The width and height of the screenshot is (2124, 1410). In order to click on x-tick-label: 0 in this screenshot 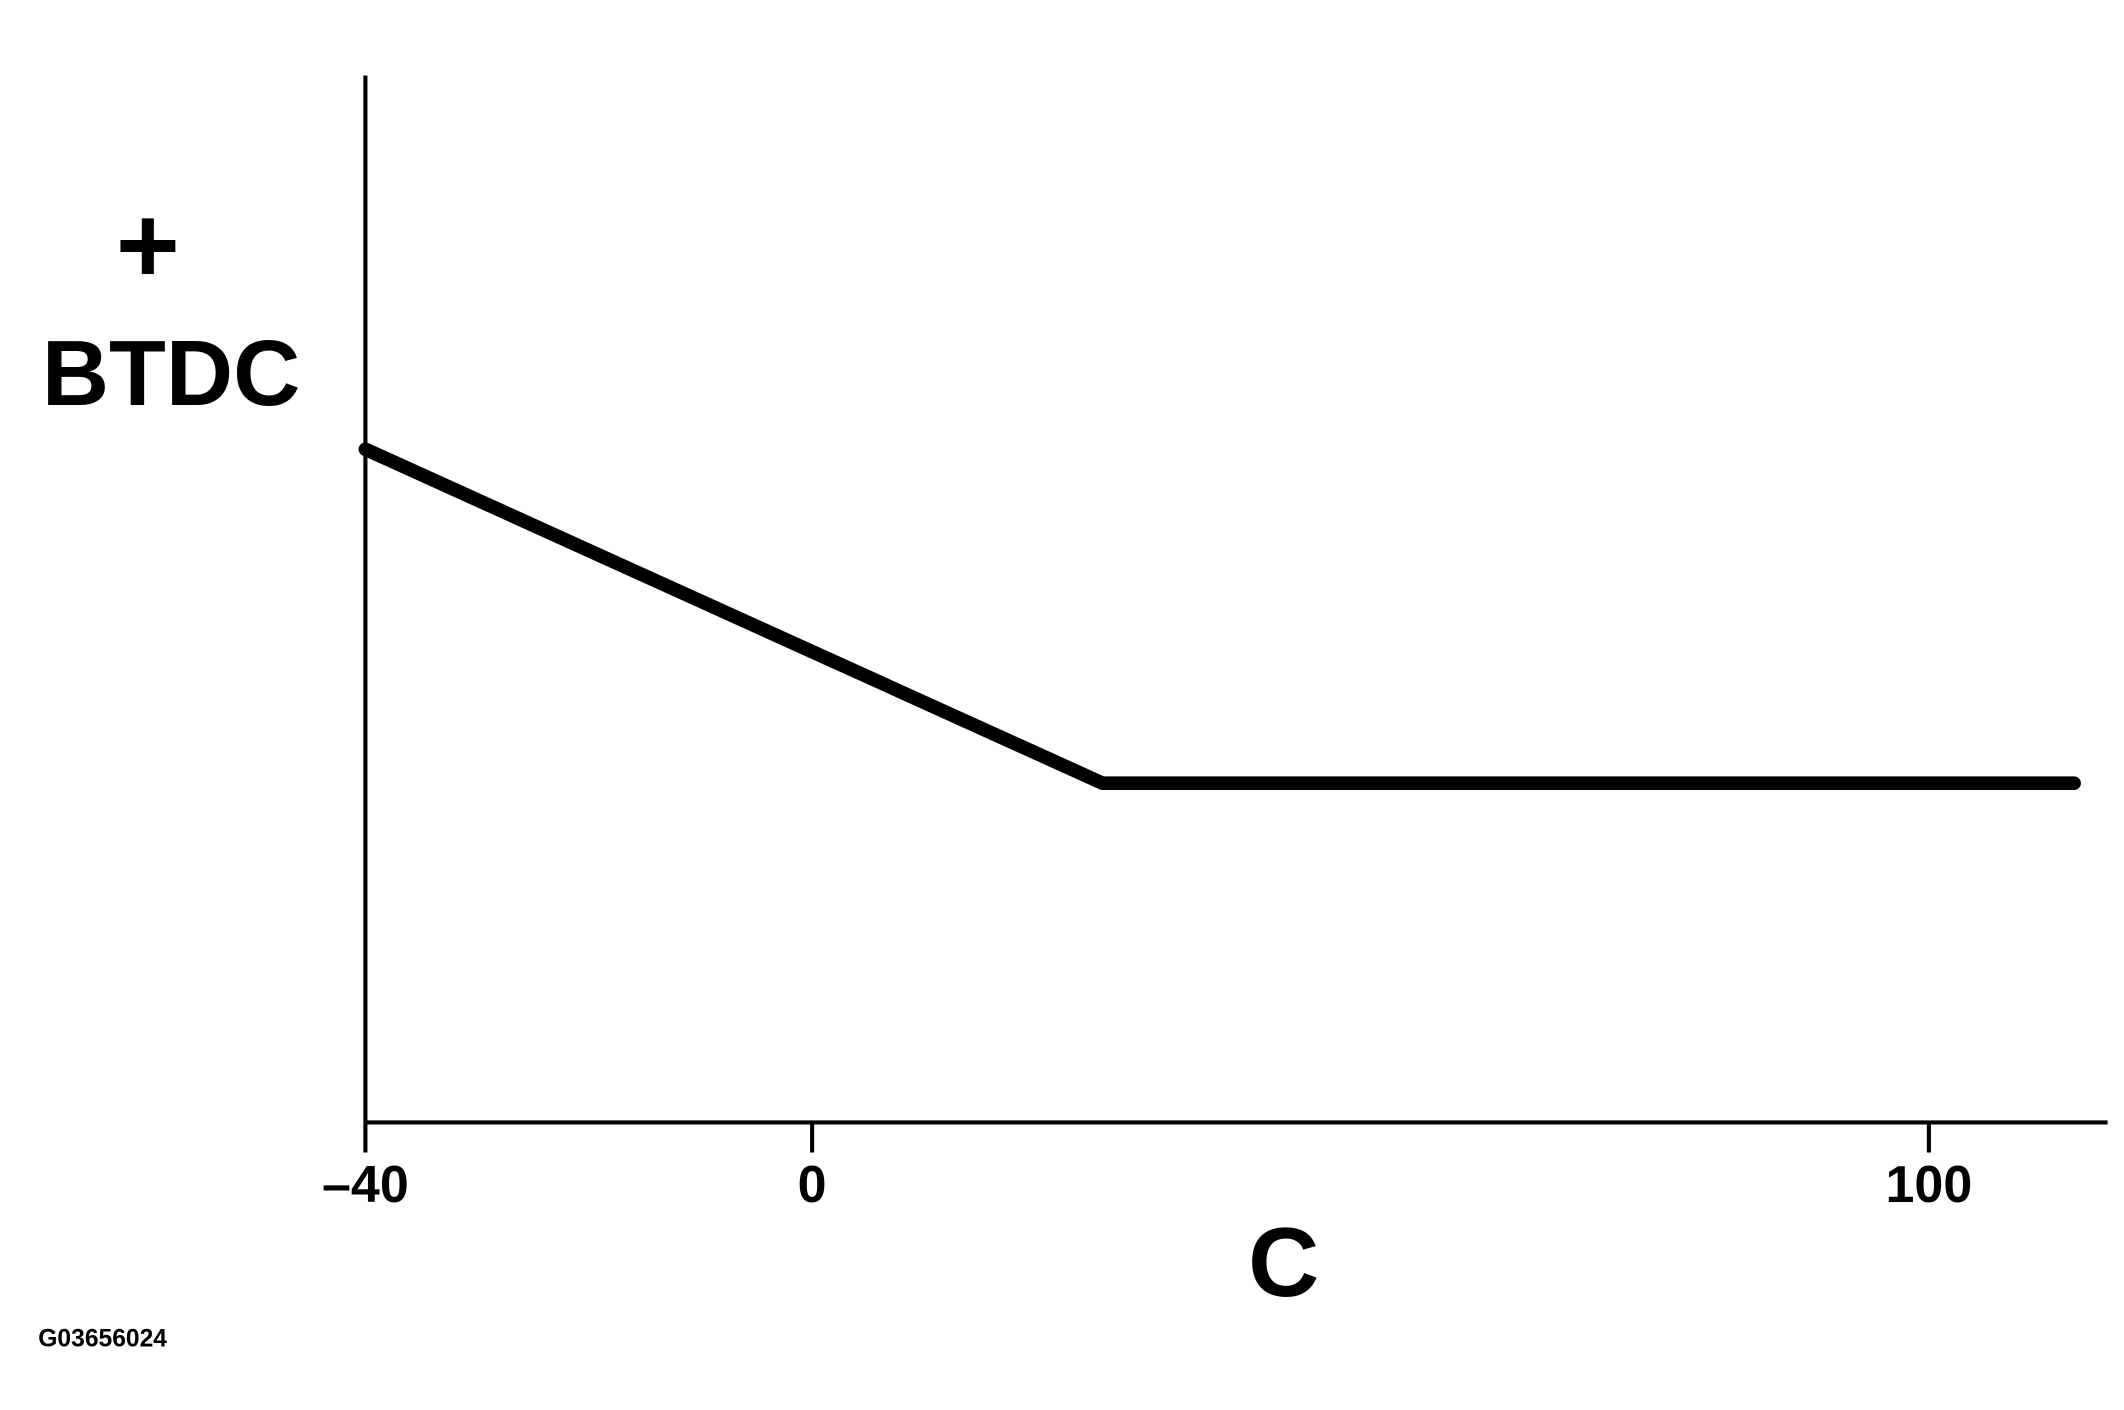, I will do `click(812, 1185)`.